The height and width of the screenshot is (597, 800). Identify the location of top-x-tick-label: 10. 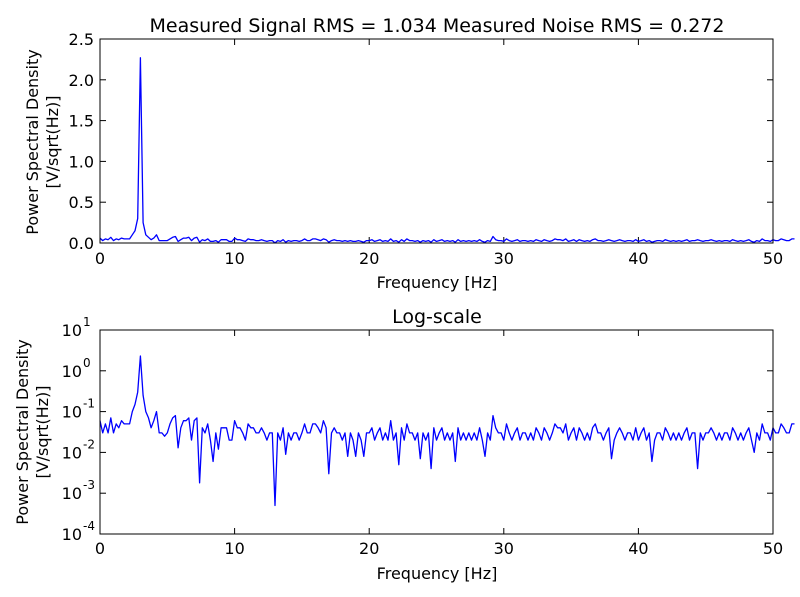
(234, 258).